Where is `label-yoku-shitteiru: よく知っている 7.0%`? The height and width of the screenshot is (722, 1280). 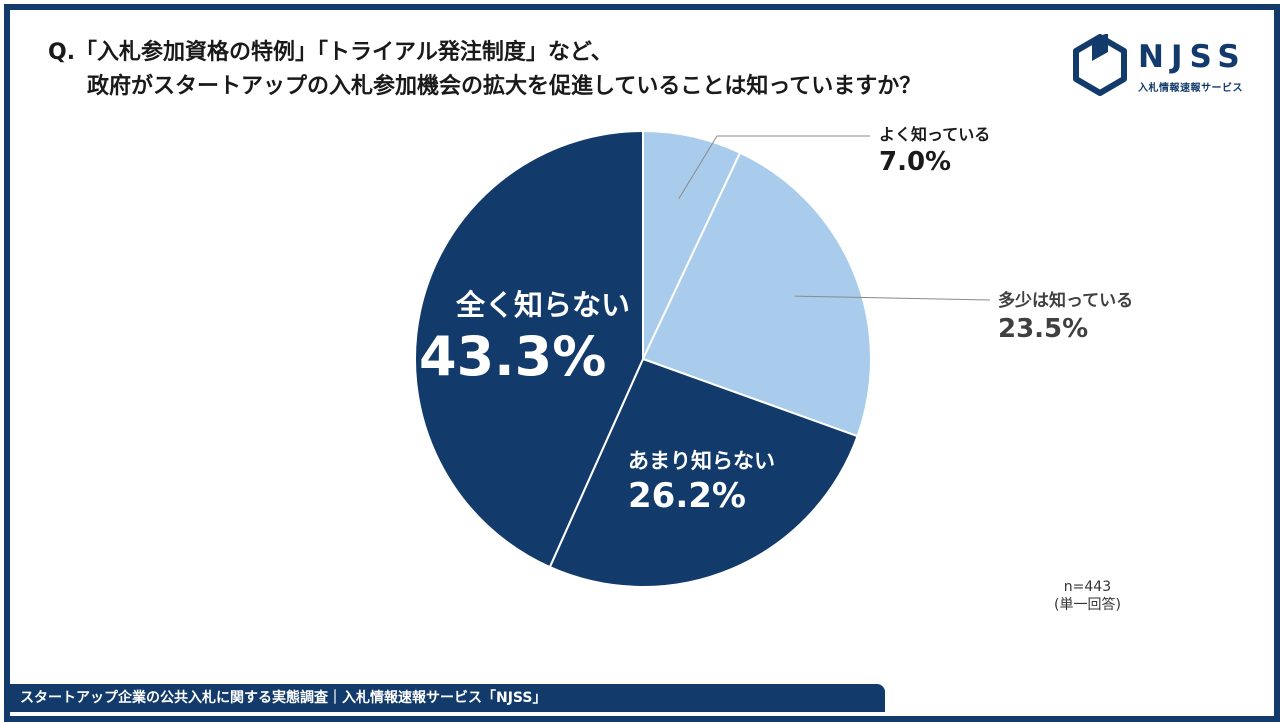
label-yoku-shitteiru: よく知っている 7.0% is located at coordinates (934, 151).